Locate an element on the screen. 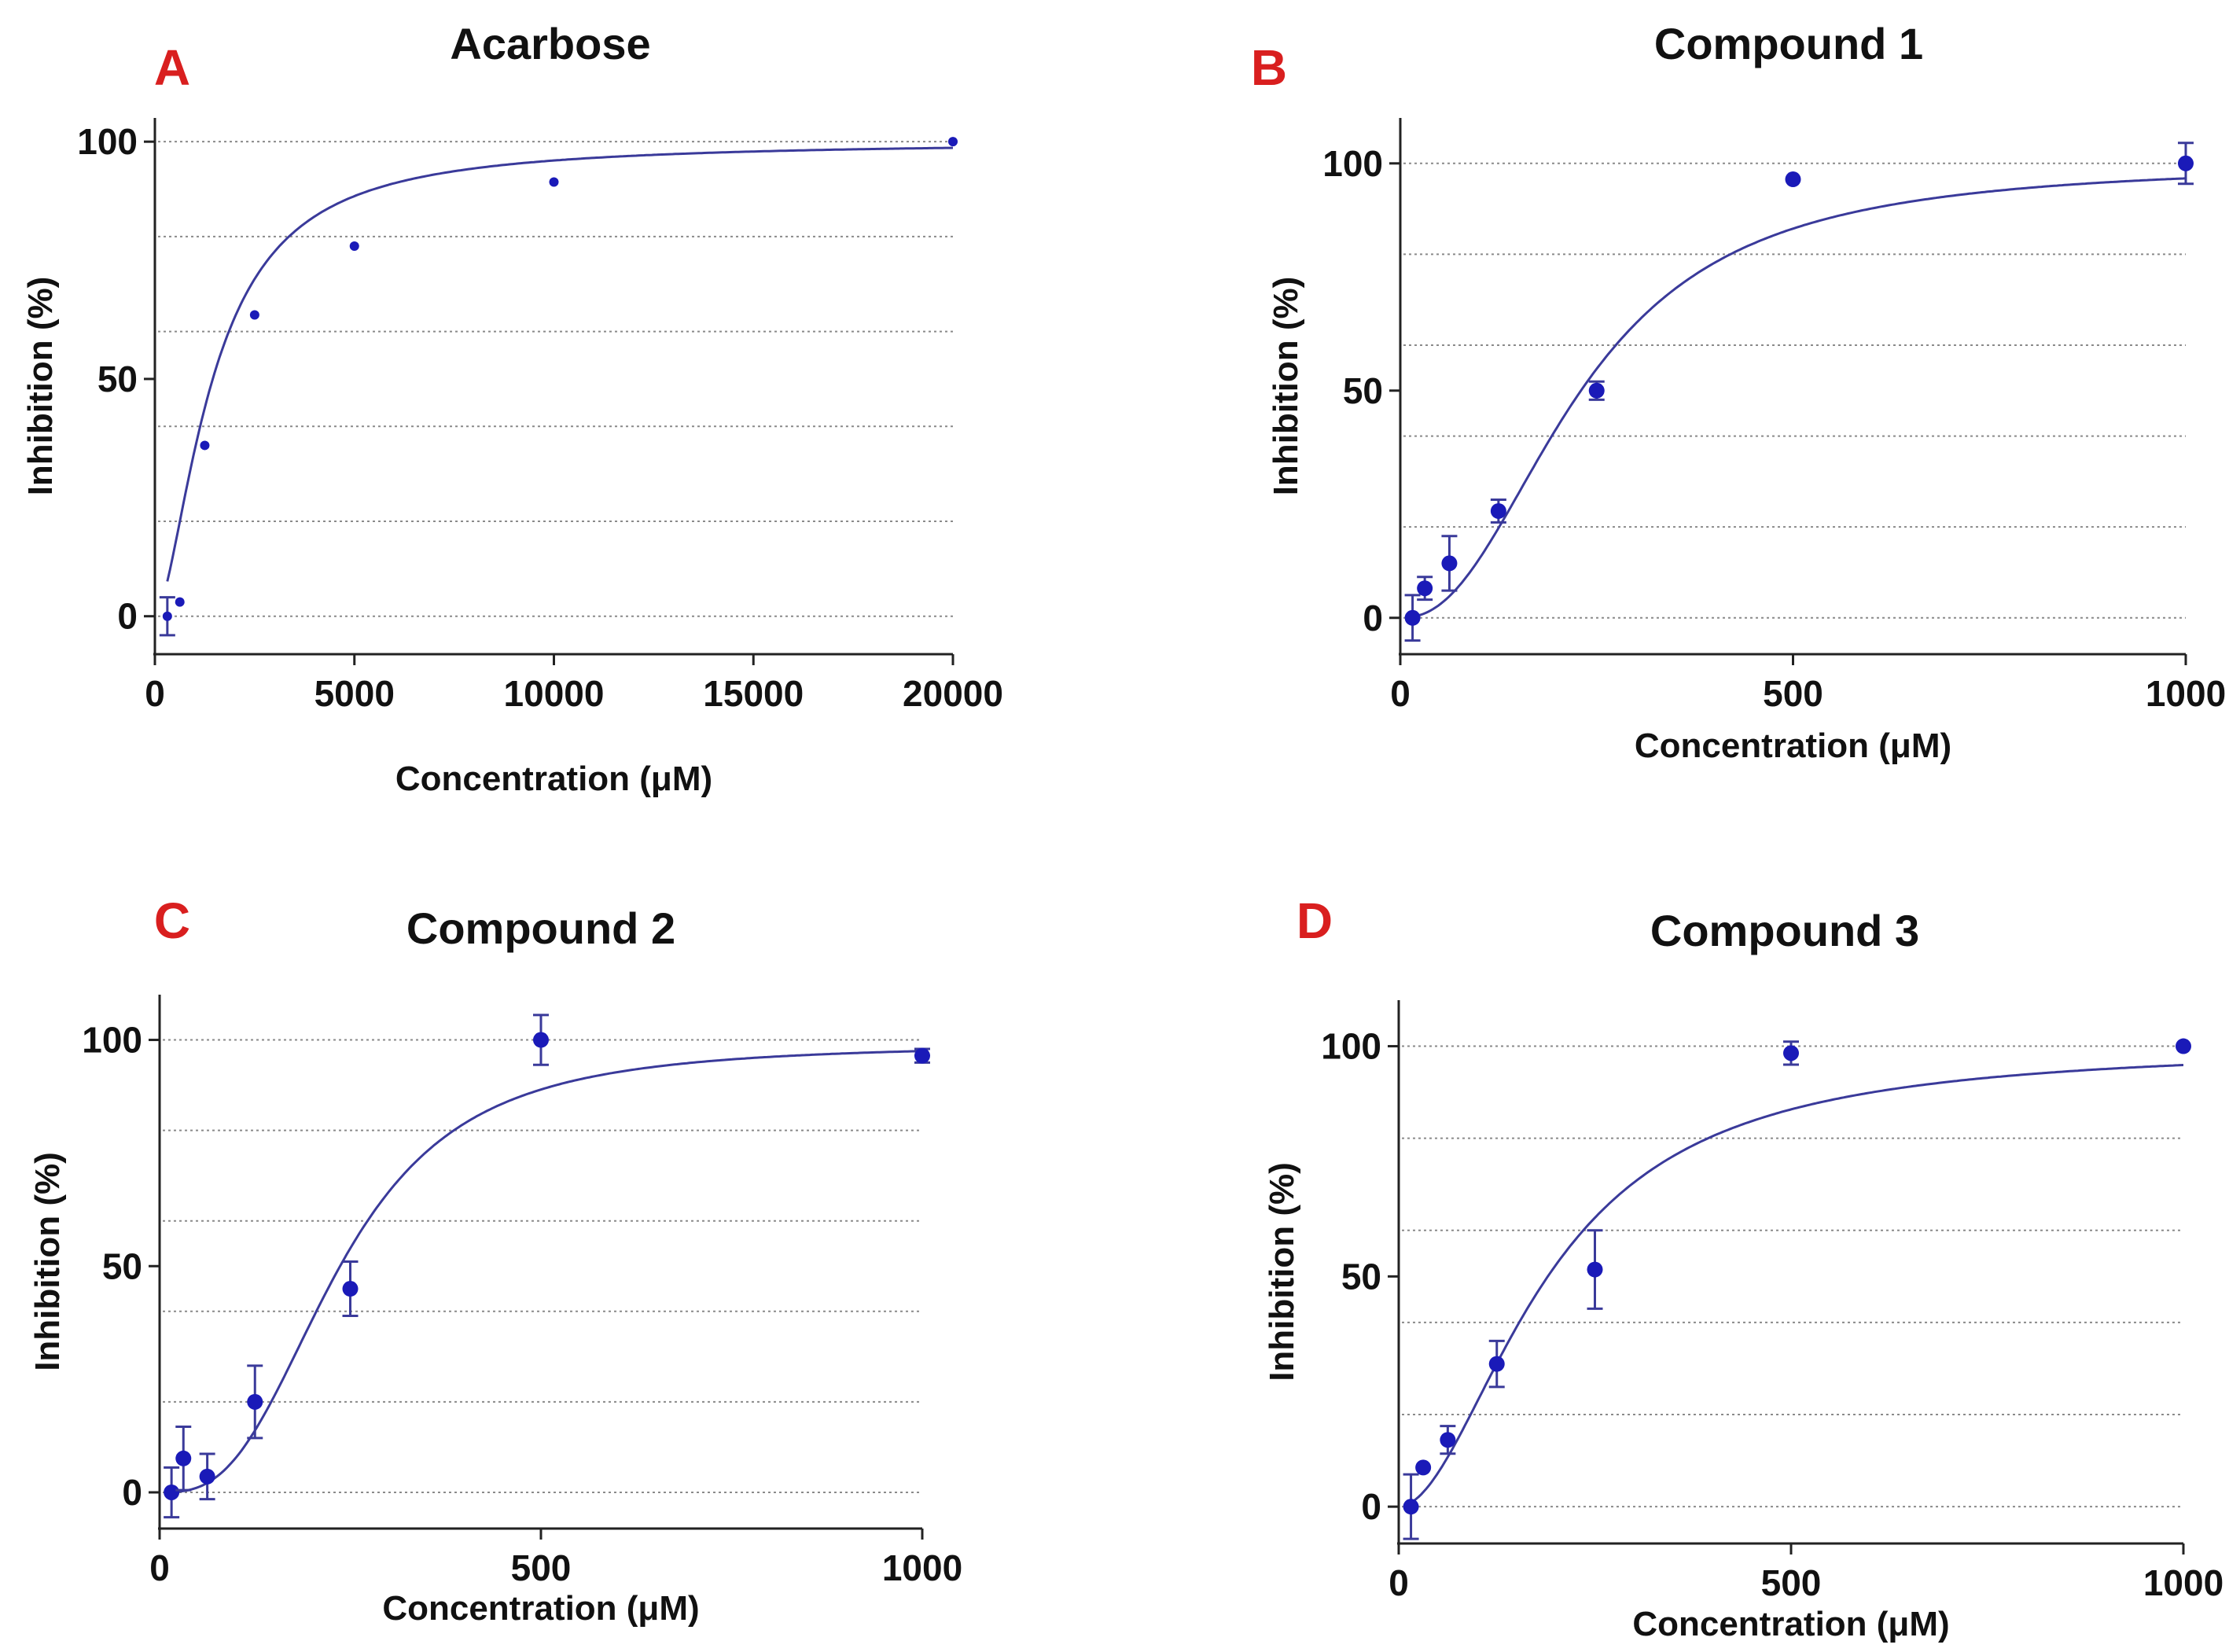 This screenshot has width=2240, height=1652. panel-letter: D is located at coordinates (1315, 920).